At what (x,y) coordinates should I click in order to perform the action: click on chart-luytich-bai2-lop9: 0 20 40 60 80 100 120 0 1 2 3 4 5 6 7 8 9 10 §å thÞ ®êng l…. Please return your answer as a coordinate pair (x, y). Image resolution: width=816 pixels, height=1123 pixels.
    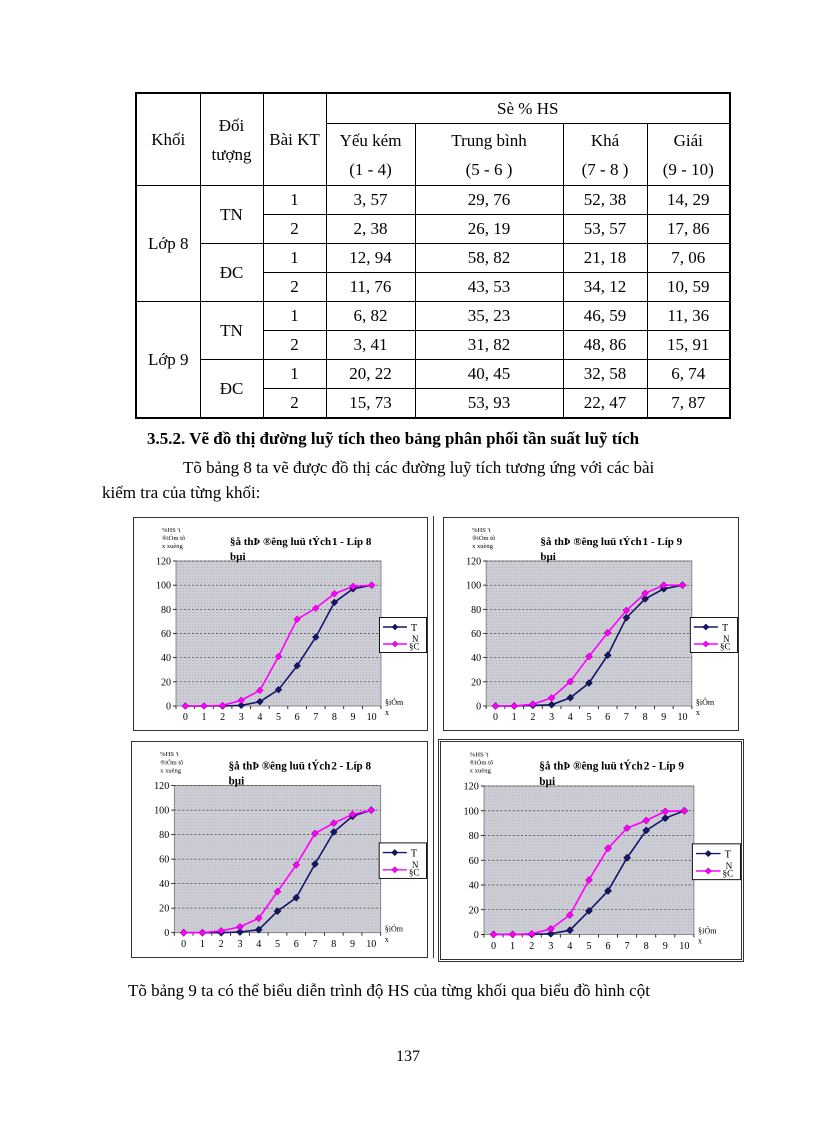
    Looking at the image, I should click on (591, 850).